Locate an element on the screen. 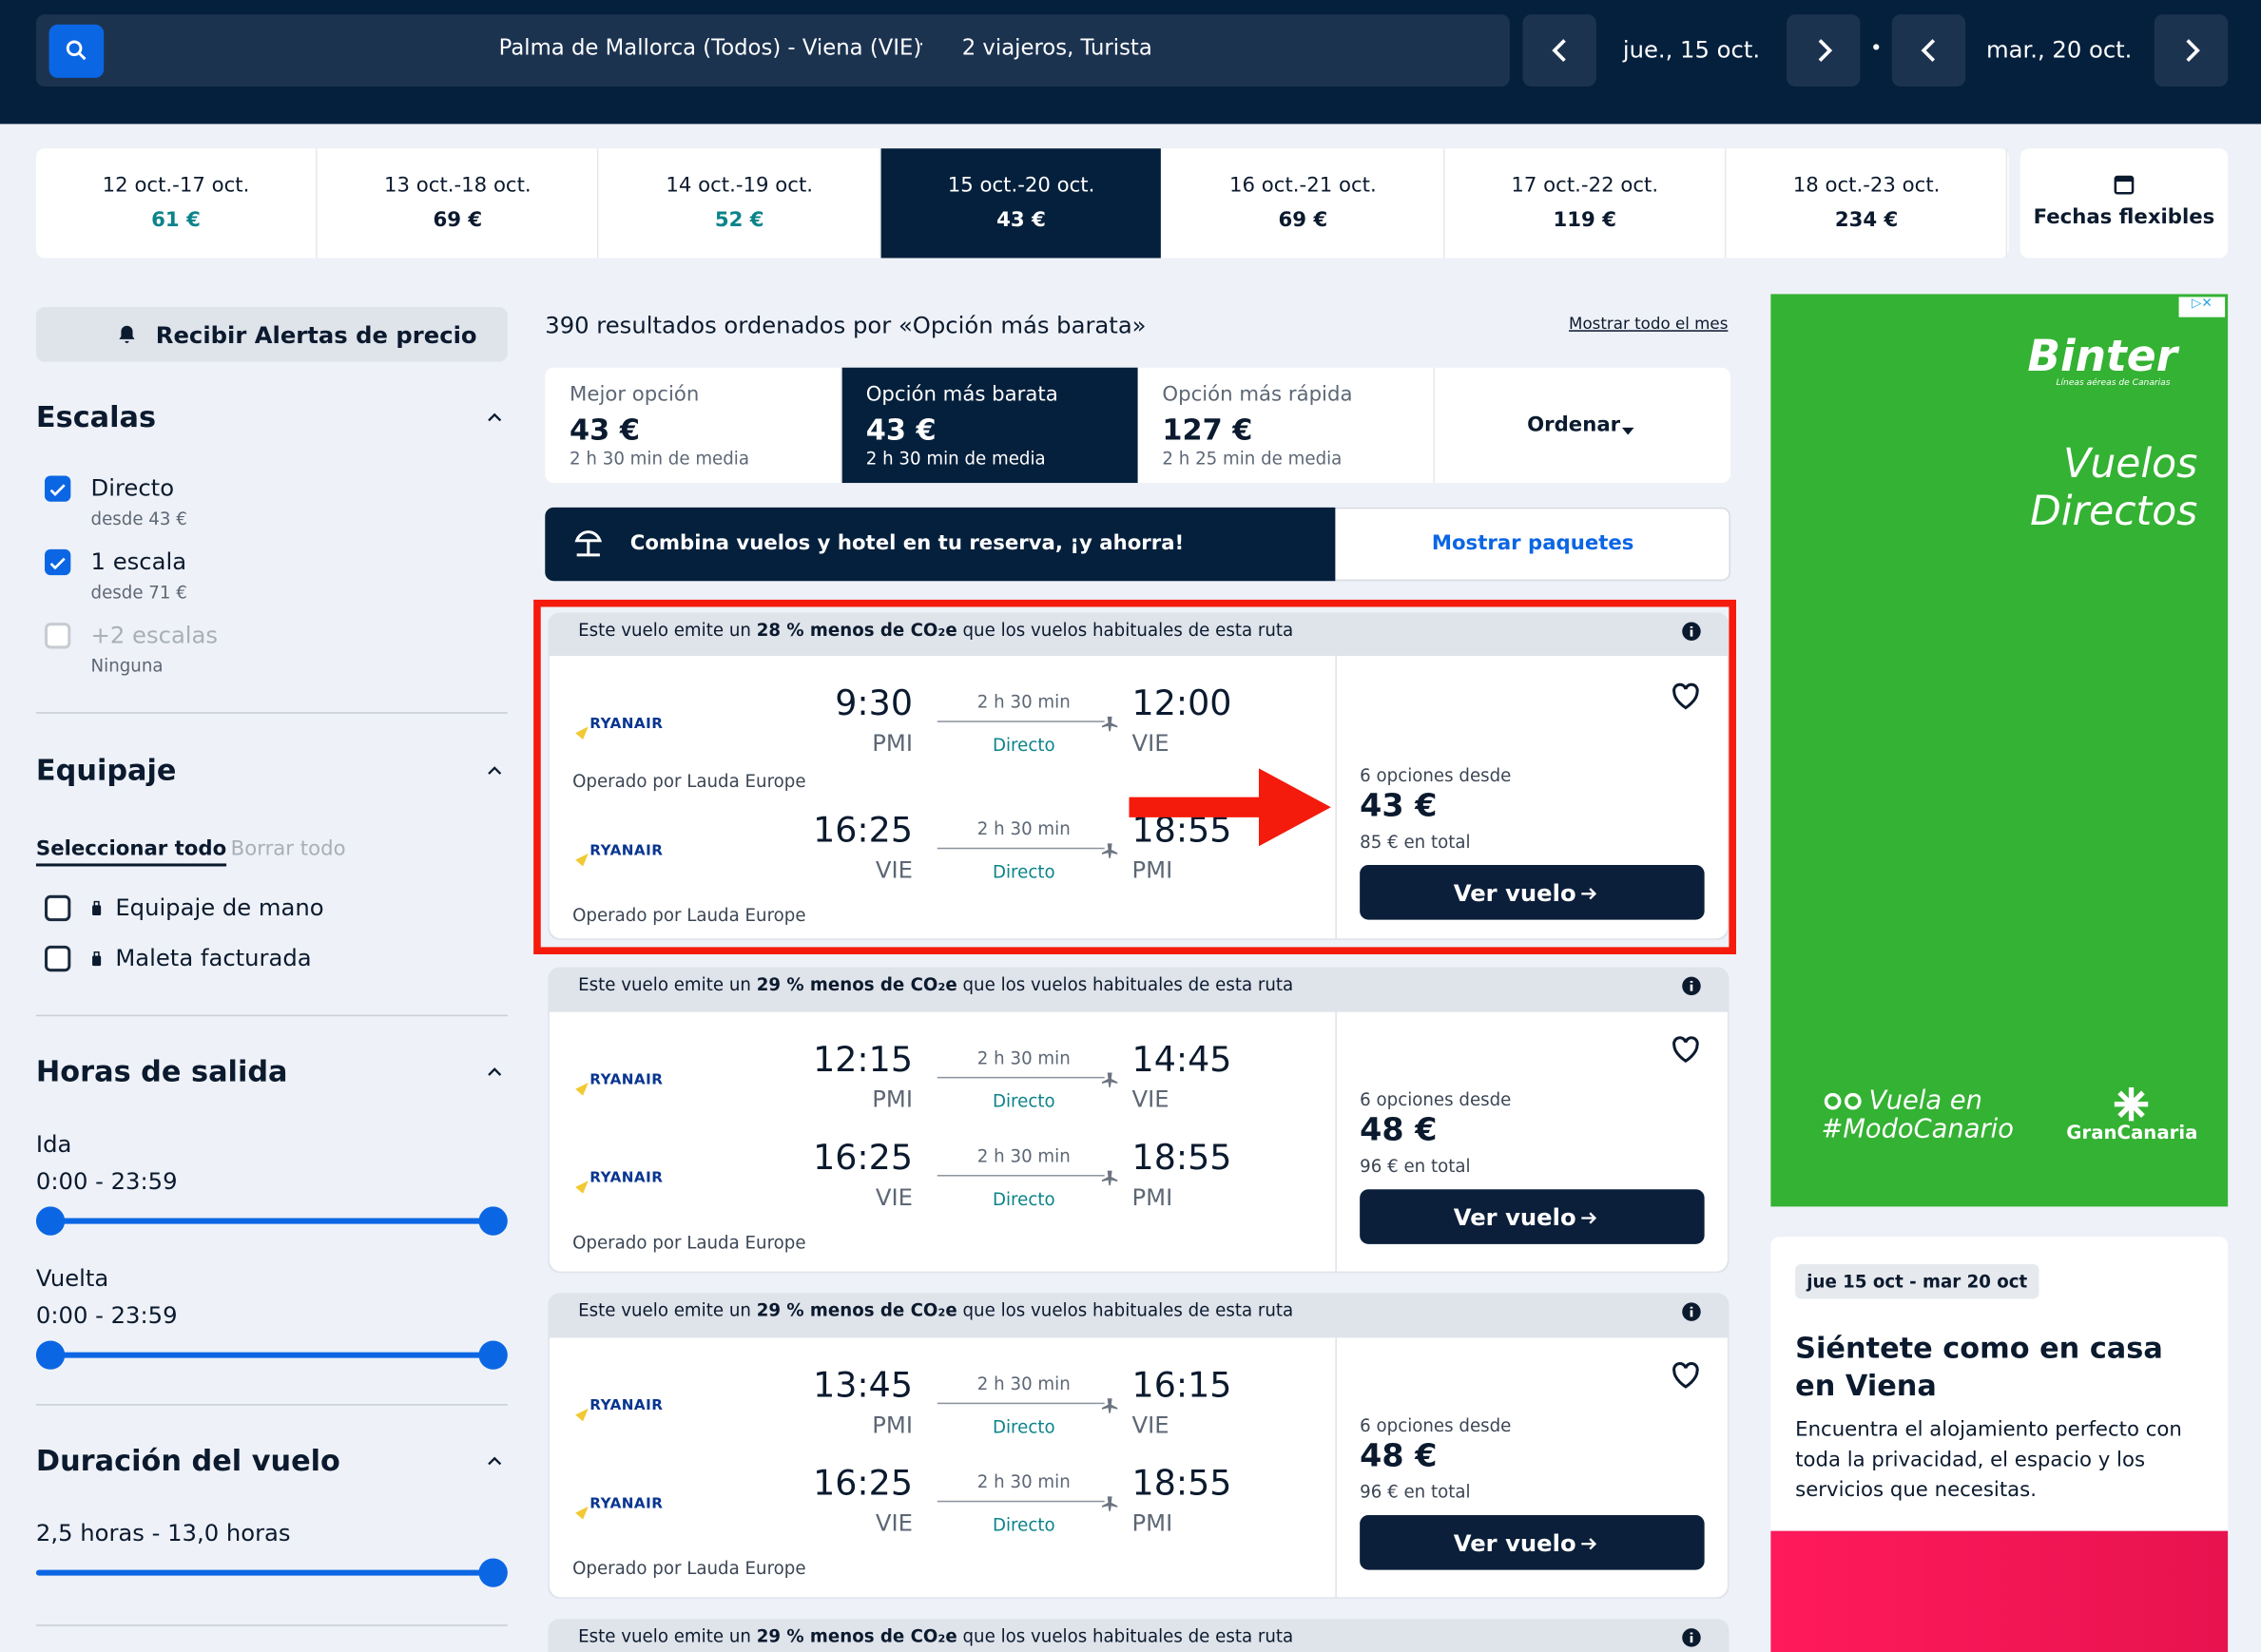 The image size is (2261, 1652). depart-date: jue., 15 oct. is located at coordinates (1691, 49).